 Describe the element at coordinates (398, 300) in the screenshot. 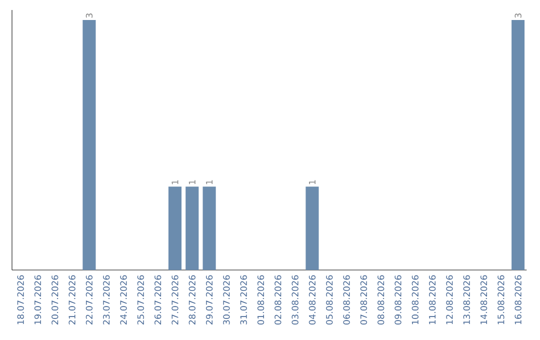

I see `x-tick-label: 09.08.2026` at that location.